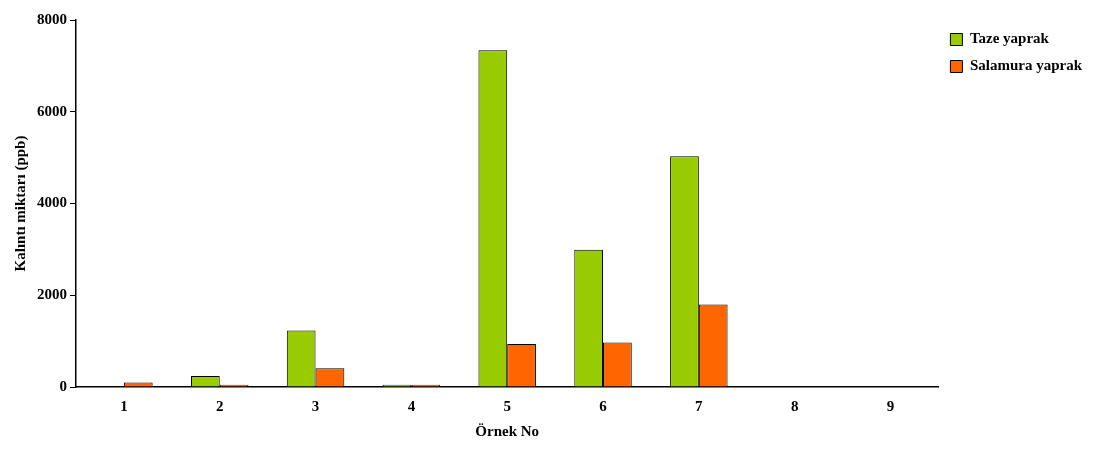 This screenshot has width=1102, height=453. Describe the element at coordinates (219, 405) in the screenshot. I see `x-tick-label: 2` at that location.